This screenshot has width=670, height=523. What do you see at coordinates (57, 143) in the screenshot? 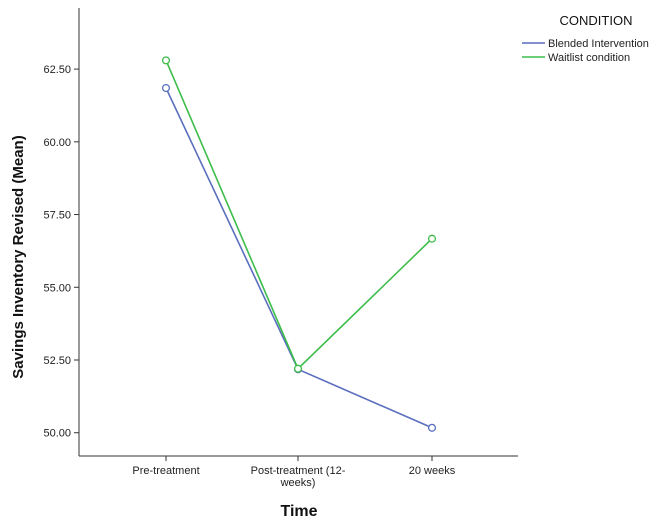
I see `y-tick-label: 60.00` at bounding box center [57, 143].